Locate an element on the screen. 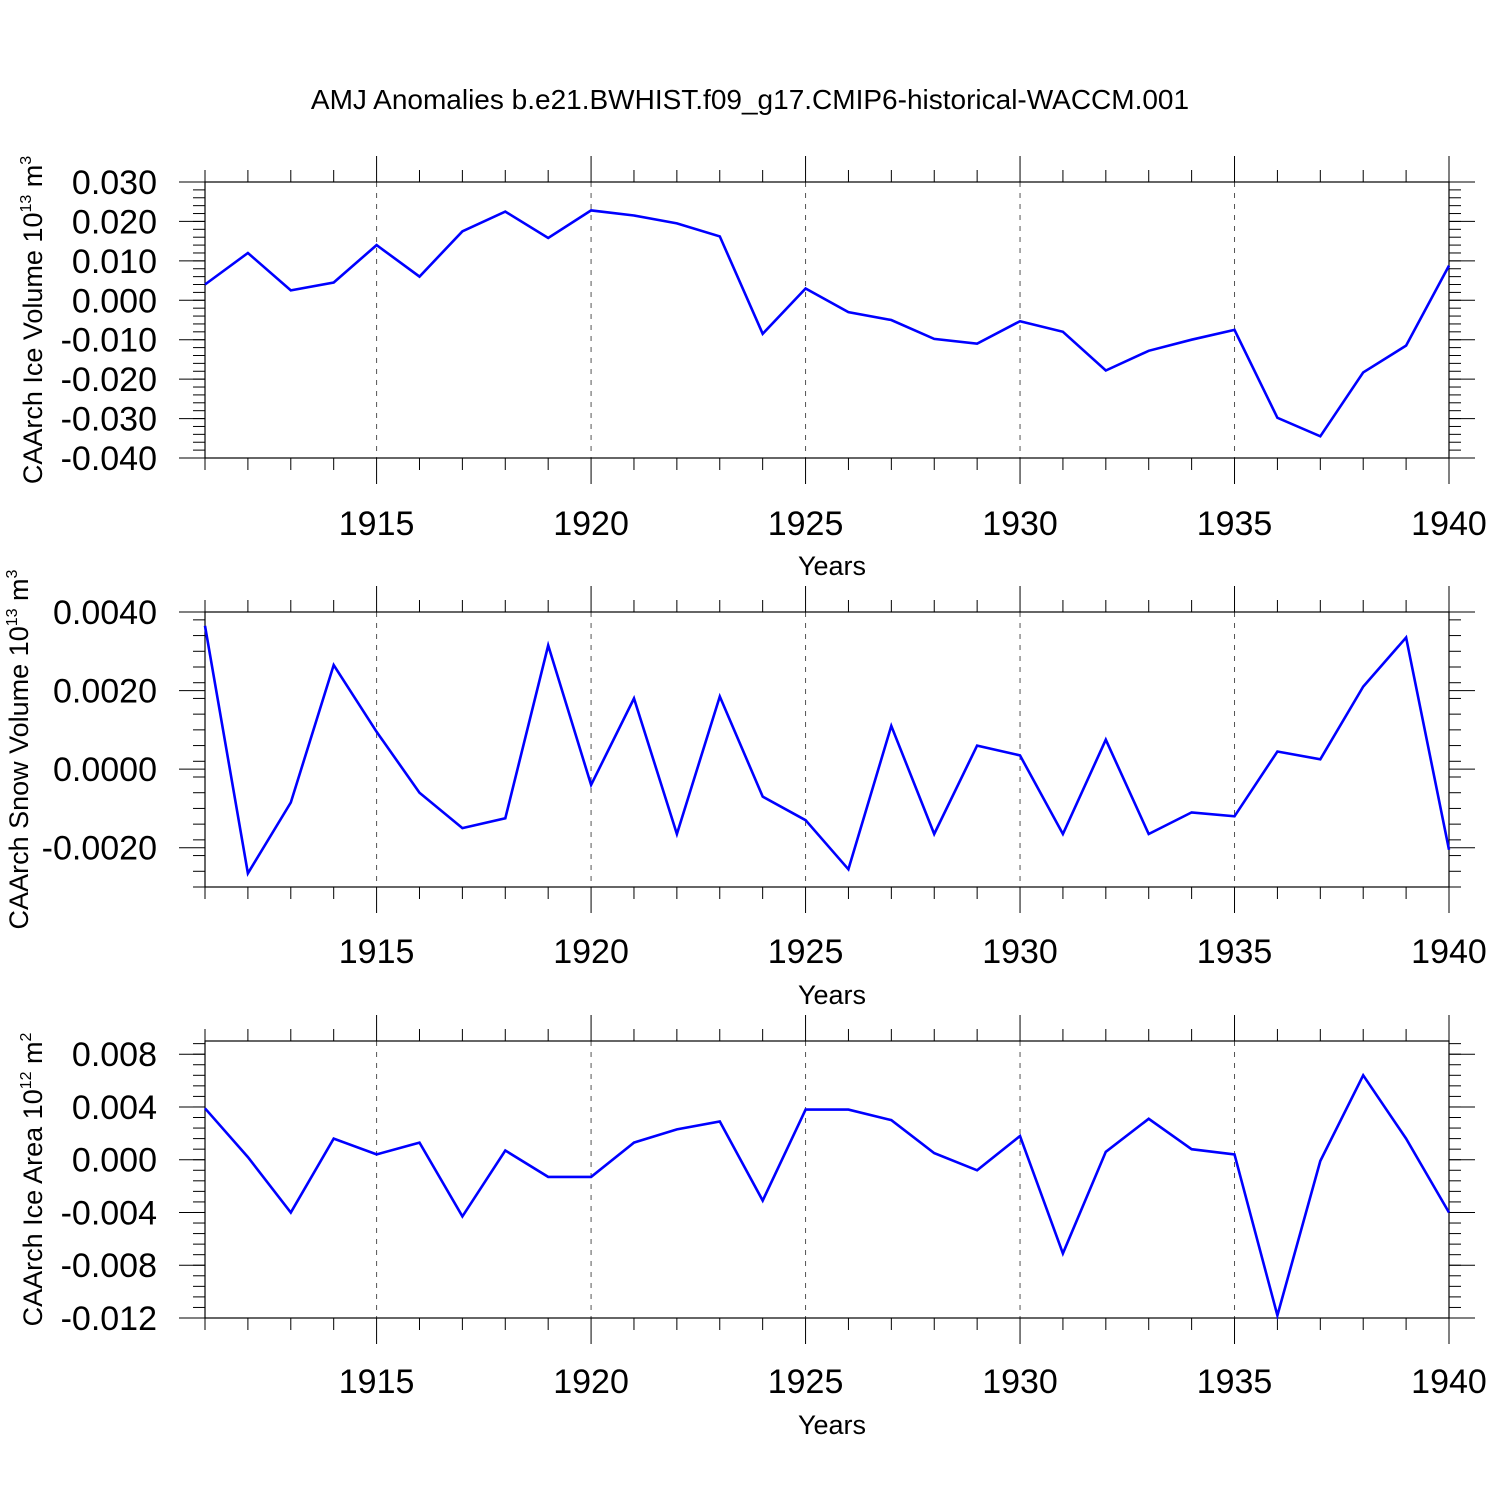 This screenshot has height=1500, width=1500. y-tick-label: 0.0020 is located at coordinates (105, 692).